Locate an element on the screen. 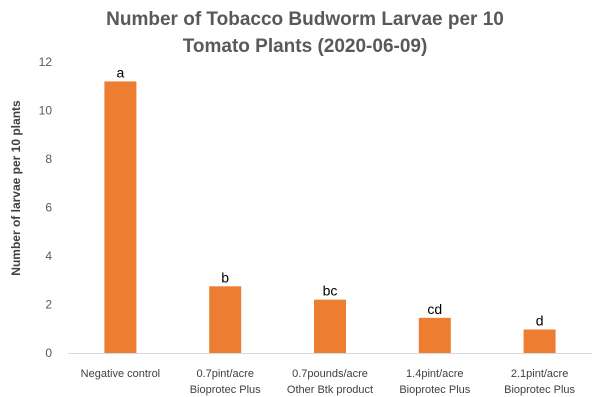  bar-data-label: b is located at coordinates (225, 277).